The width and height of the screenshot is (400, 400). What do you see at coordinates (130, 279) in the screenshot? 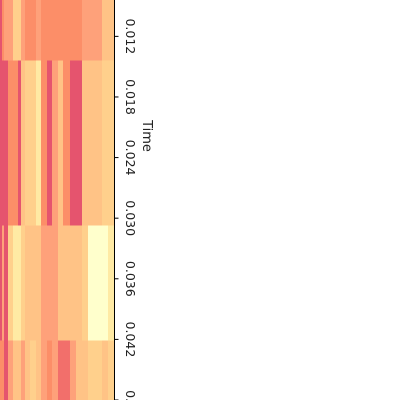
I see `y-tick-label: 0.036` at bounding box center [130, 279].